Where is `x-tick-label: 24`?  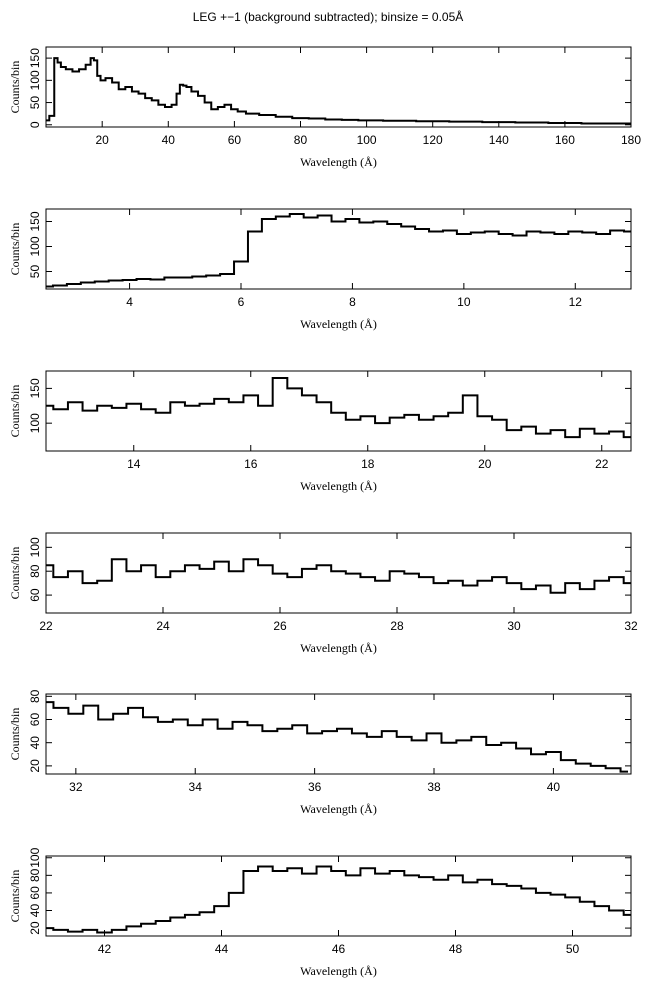
x-tick-label: 24 is located at coordinates (163, 626).